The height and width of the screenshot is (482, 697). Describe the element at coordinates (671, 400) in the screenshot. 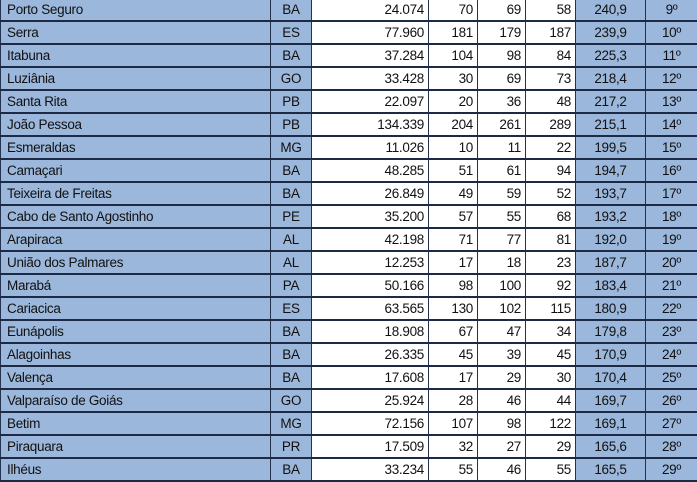

I see `rank-cell: 26º` at that location.